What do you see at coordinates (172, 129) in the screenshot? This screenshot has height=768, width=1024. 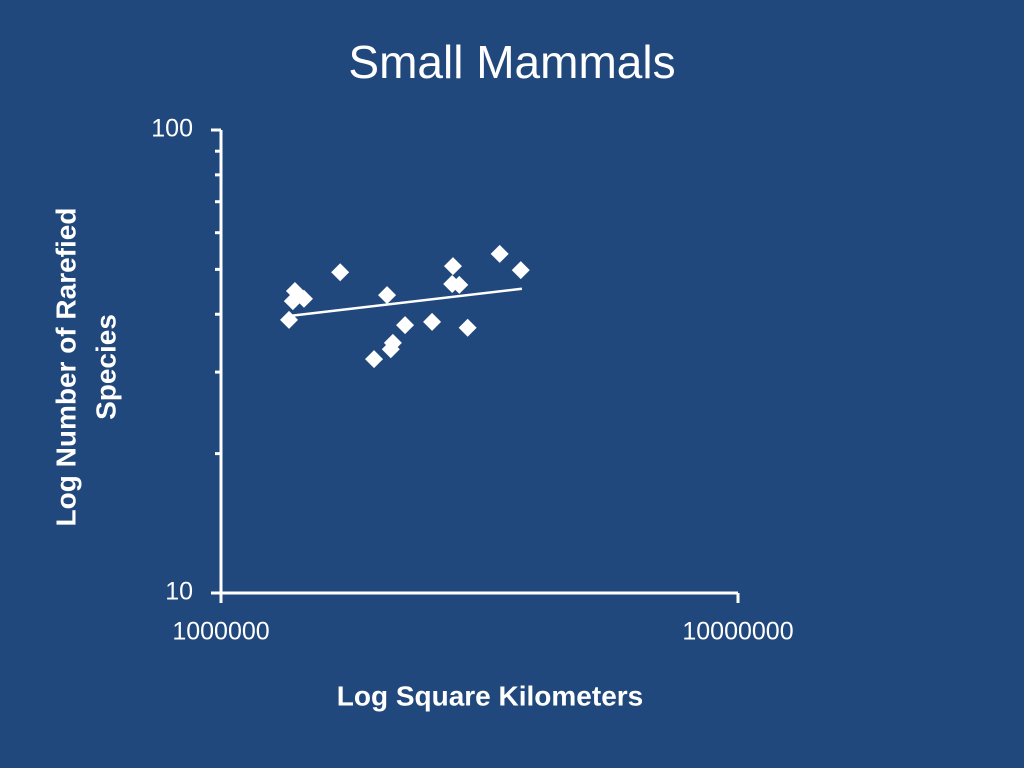 I see `y-tick-label: 100` at bounding box center [172, 129].